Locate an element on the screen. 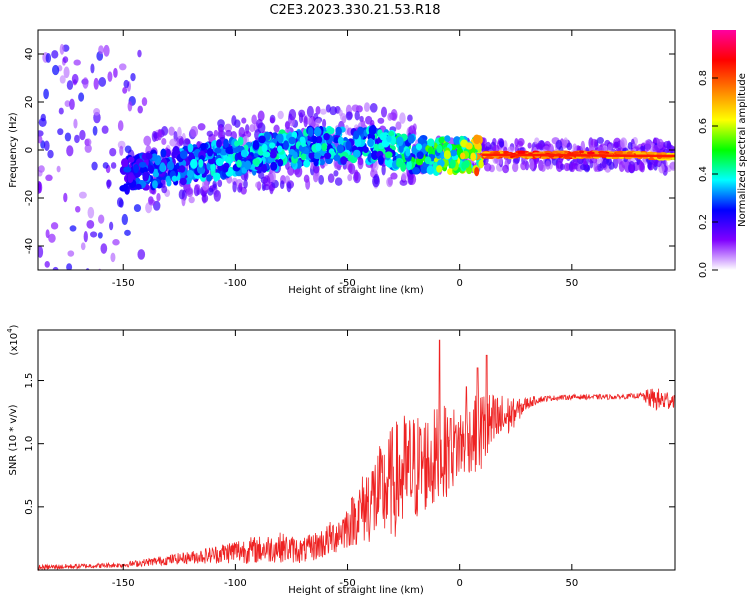  colorbar-tick-label: 0.4 is located at coordinates (703, 174).